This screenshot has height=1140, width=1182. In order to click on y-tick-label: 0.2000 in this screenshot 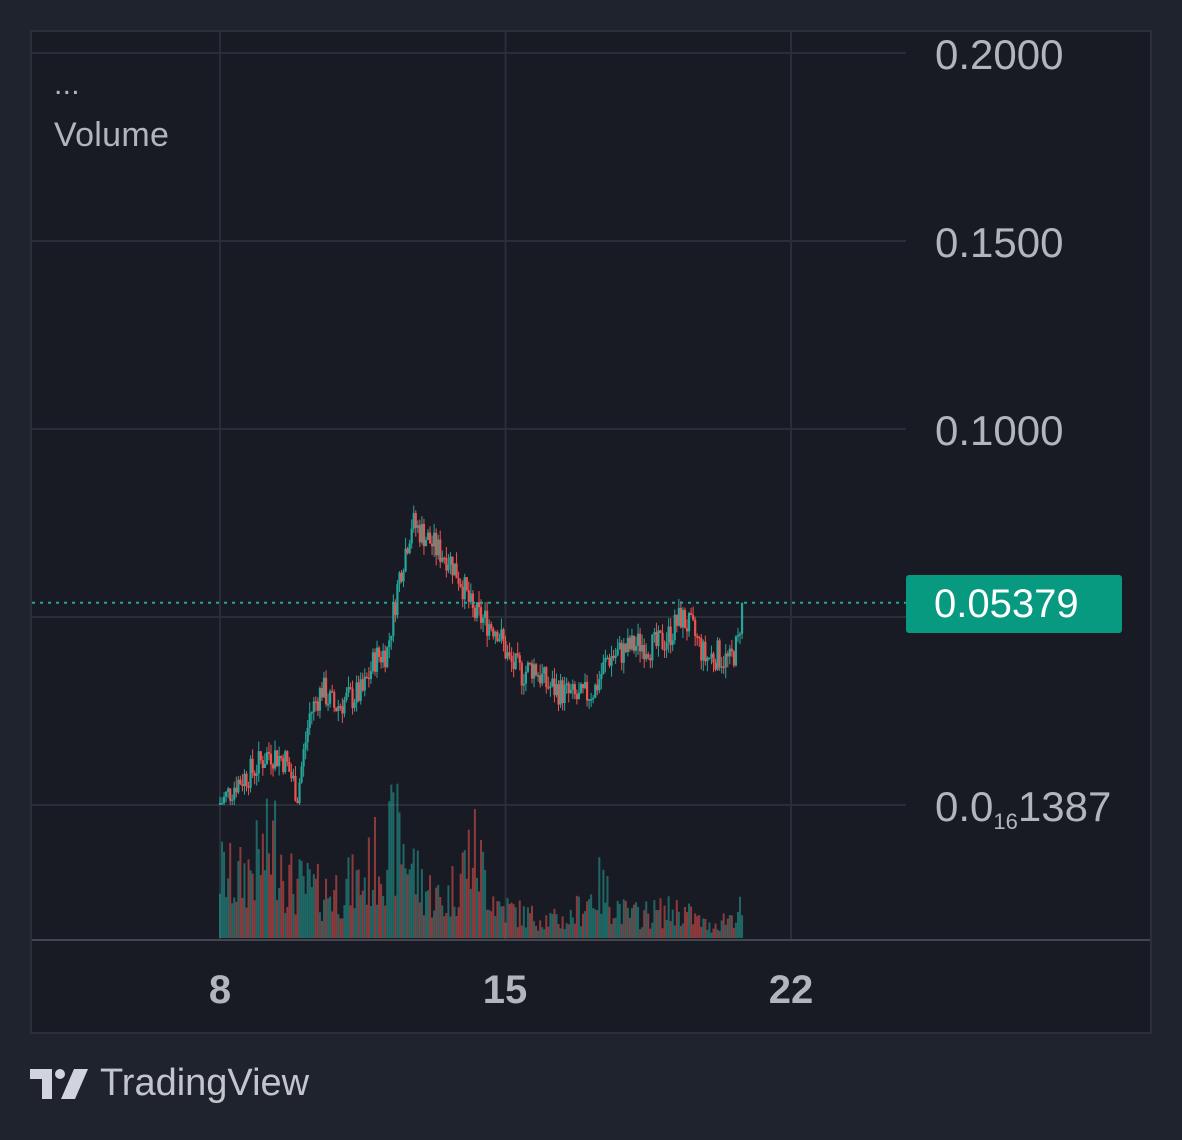, I will do `click(999, 54)`.